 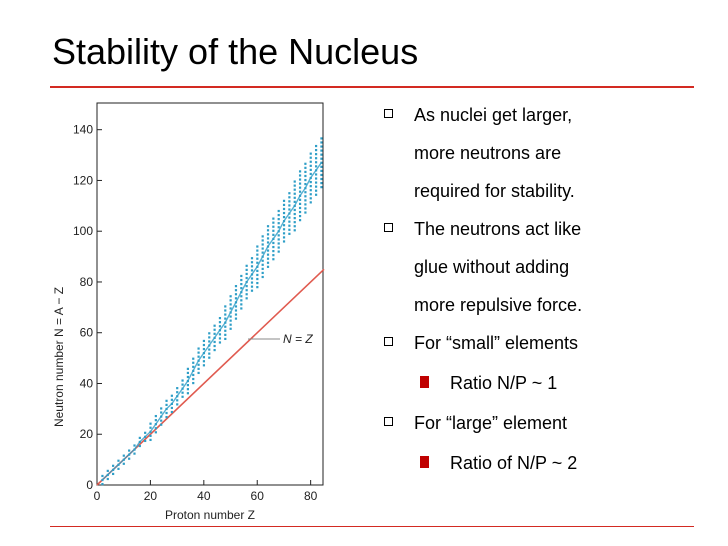 I want to click on y-tick-label: 140, so click(x=83, y=130).